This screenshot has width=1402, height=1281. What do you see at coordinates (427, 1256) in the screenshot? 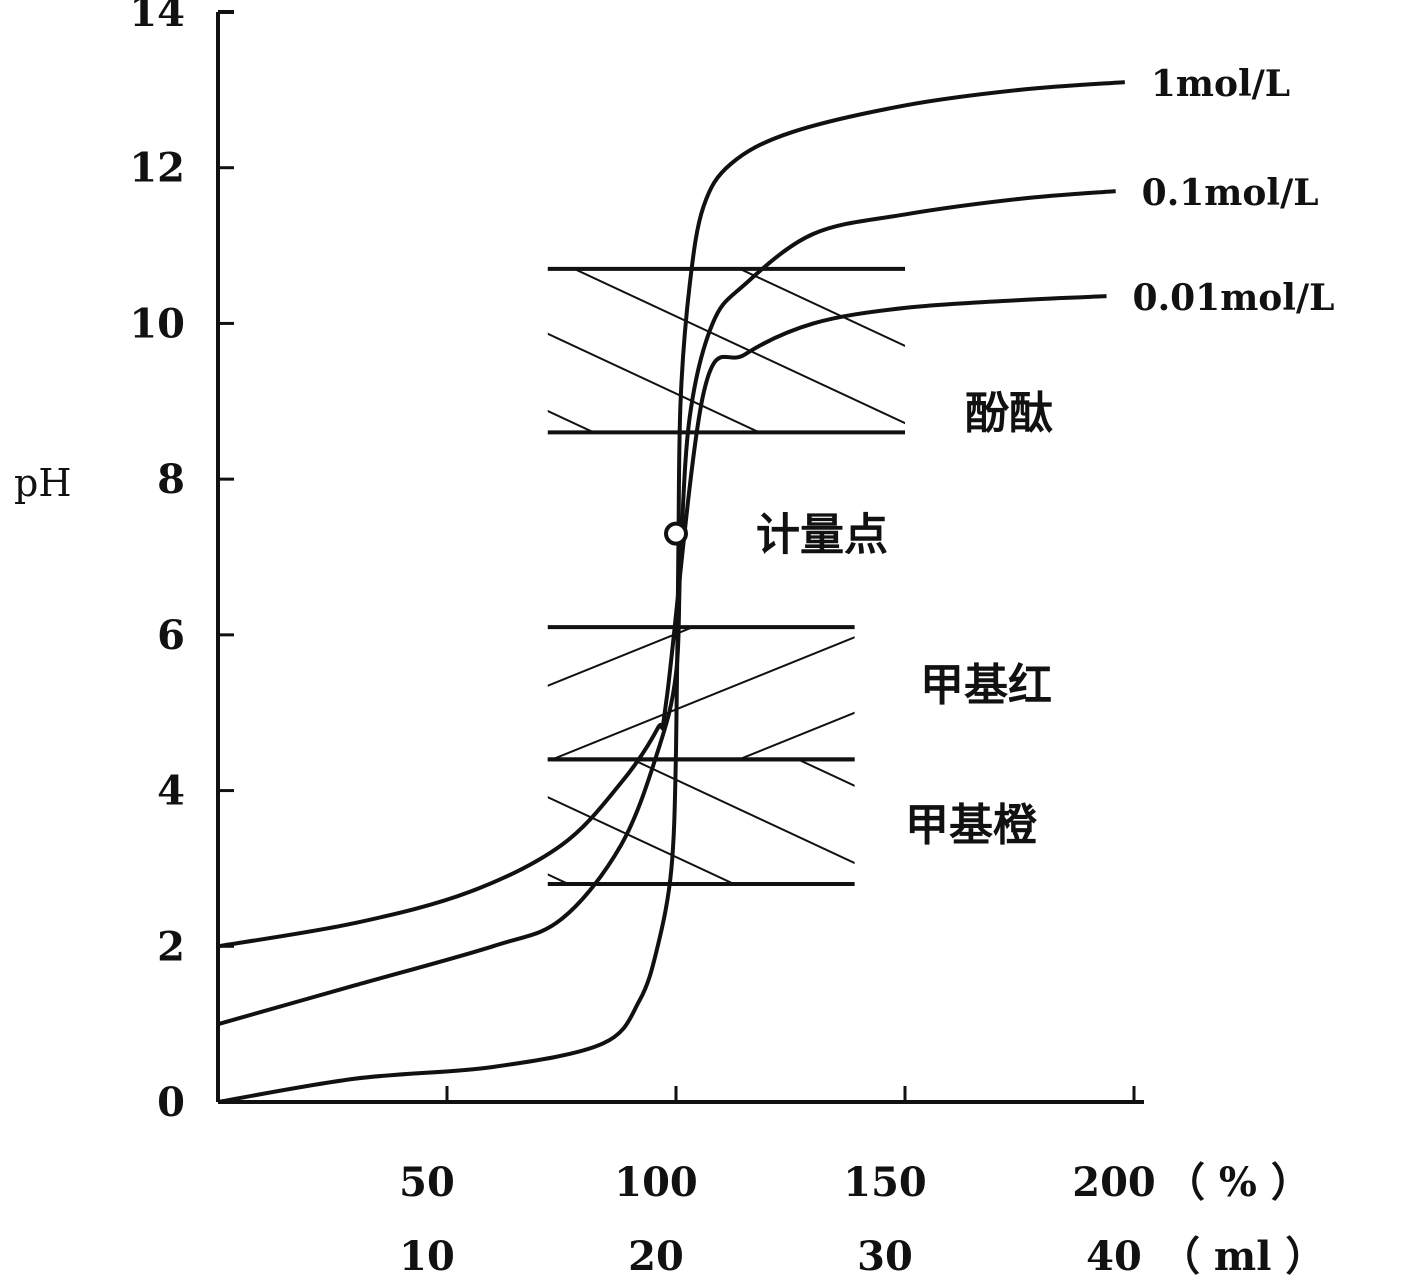
I see `x-tick-label-ml: 10` at bounding box center [427, 1256].